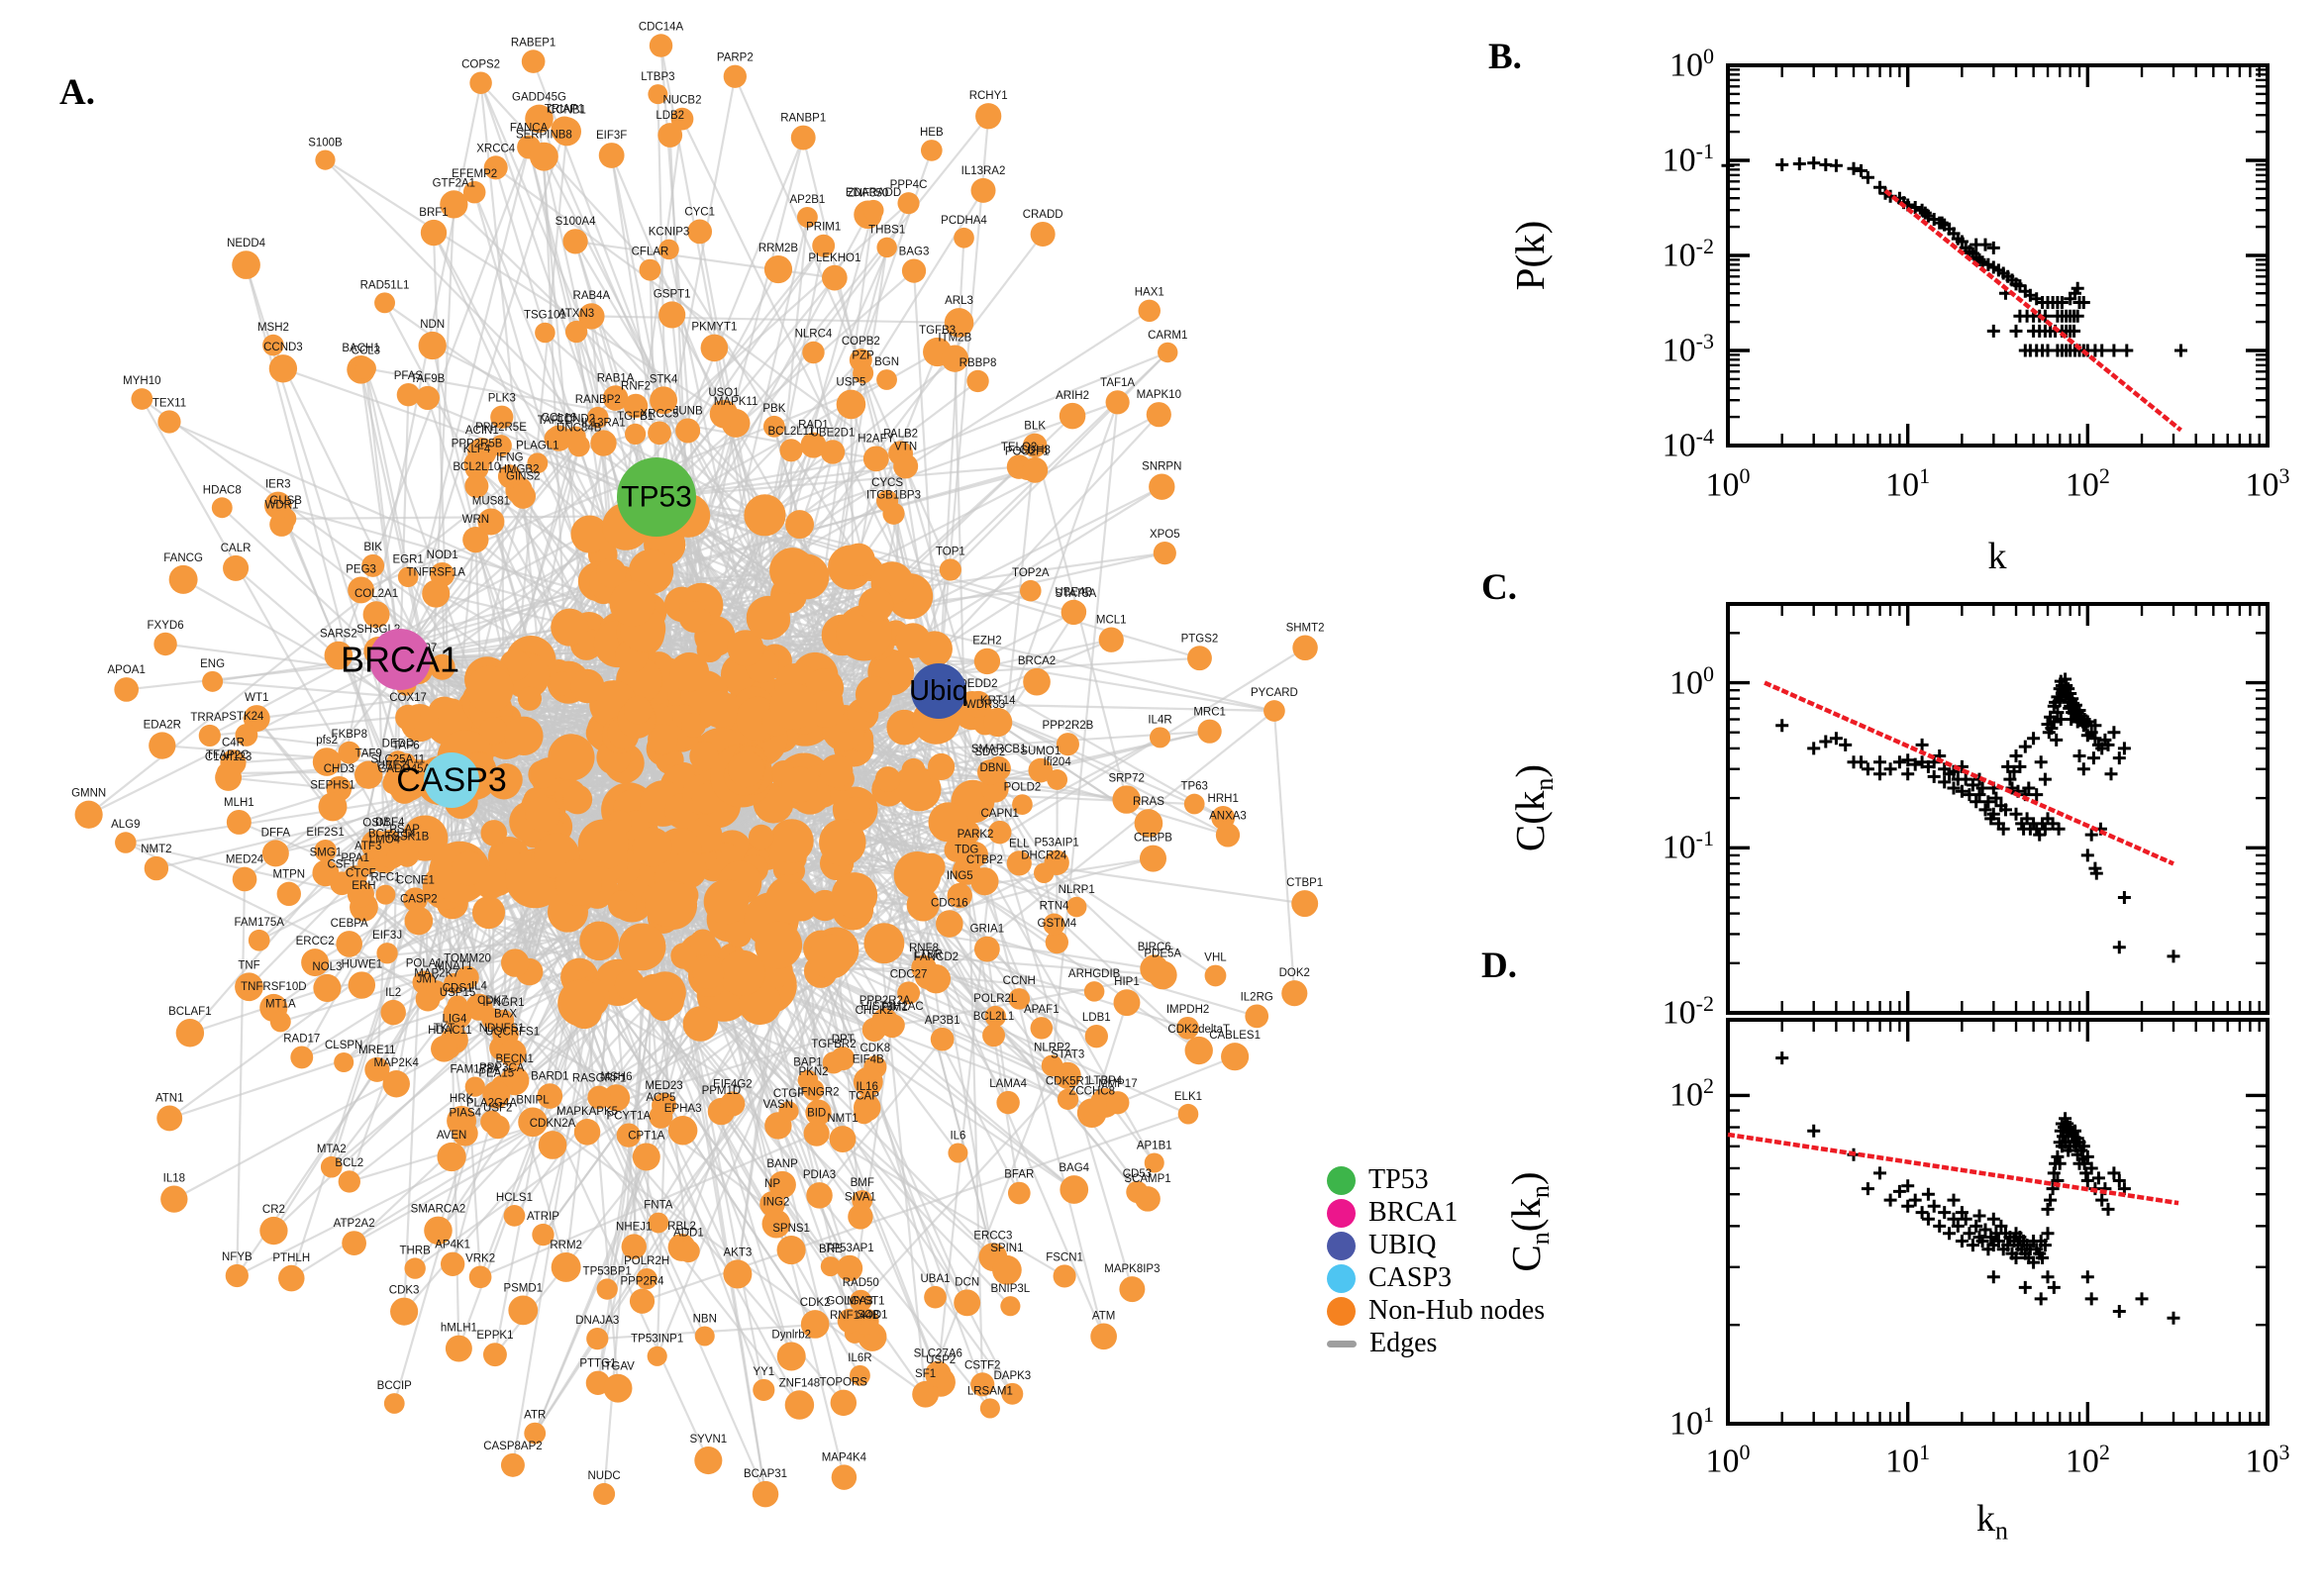 Image resolution: width=2323 pixels, height=1596 pixels. I want to click on node-label: TAF6, so click(406, 746).